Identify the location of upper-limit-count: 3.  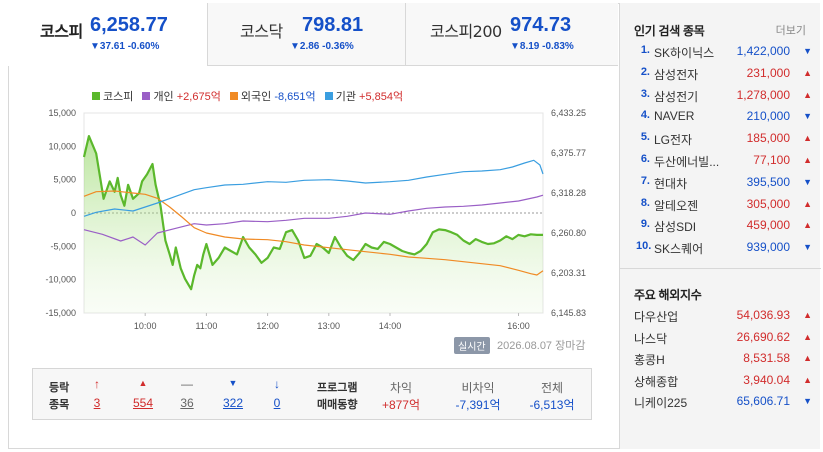
(97, 403).